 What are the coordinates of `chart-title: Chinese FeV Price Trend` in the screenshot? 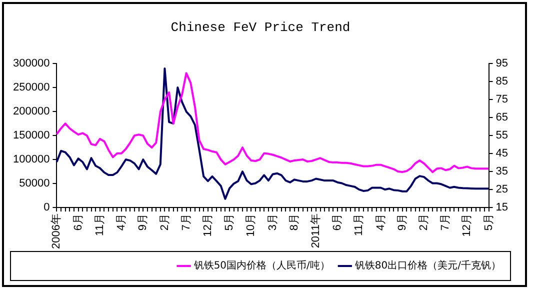 It's located at (260, 28).